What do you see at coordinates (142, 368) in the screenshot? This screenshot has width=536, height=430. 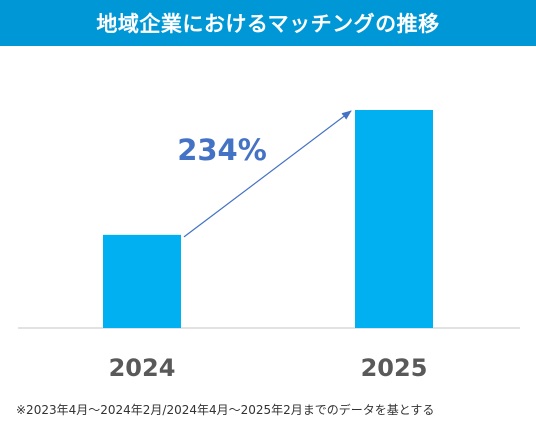 I see `x-tick-label-2024: 2024` at bounding box center [142, 368].